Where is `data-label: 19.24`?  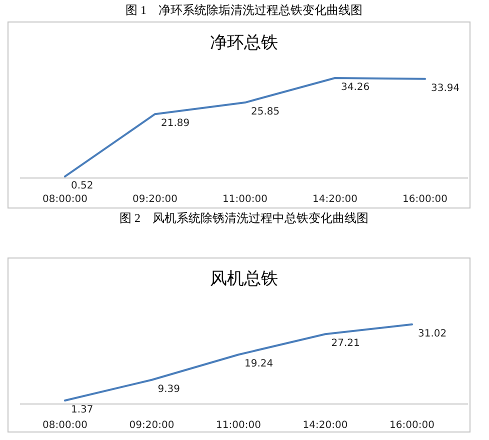 data-label: 19.24 is located at coordinates (259, 364).